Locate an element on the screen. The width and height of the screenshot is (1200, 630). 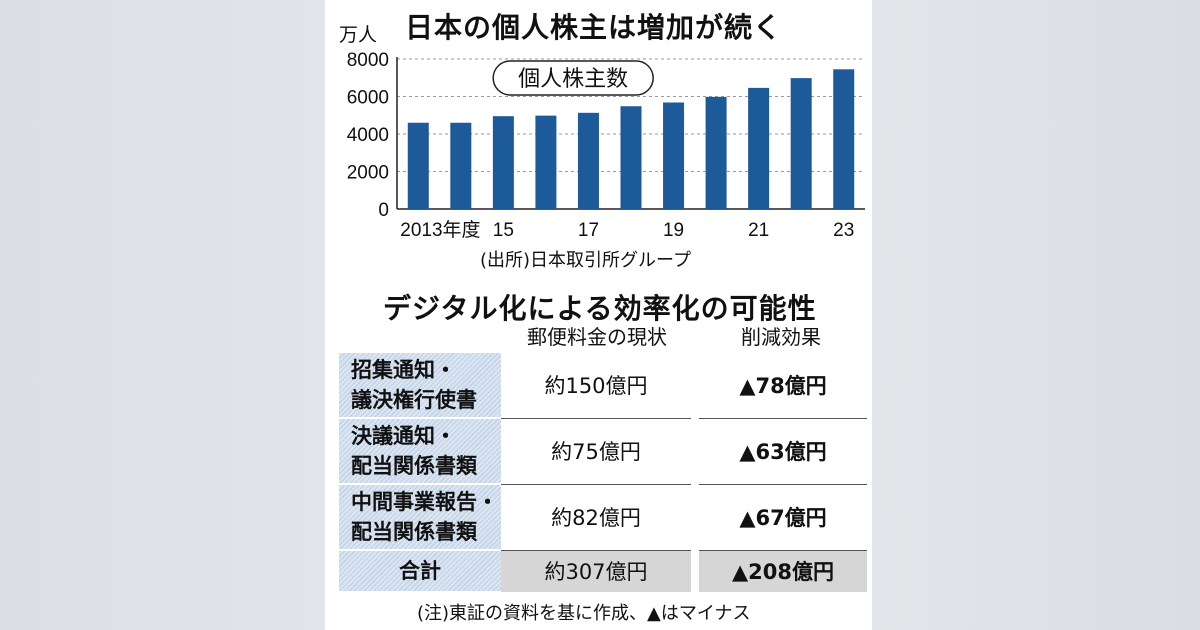
current-cost: 約150億円 is located at coordinates (596, 386).